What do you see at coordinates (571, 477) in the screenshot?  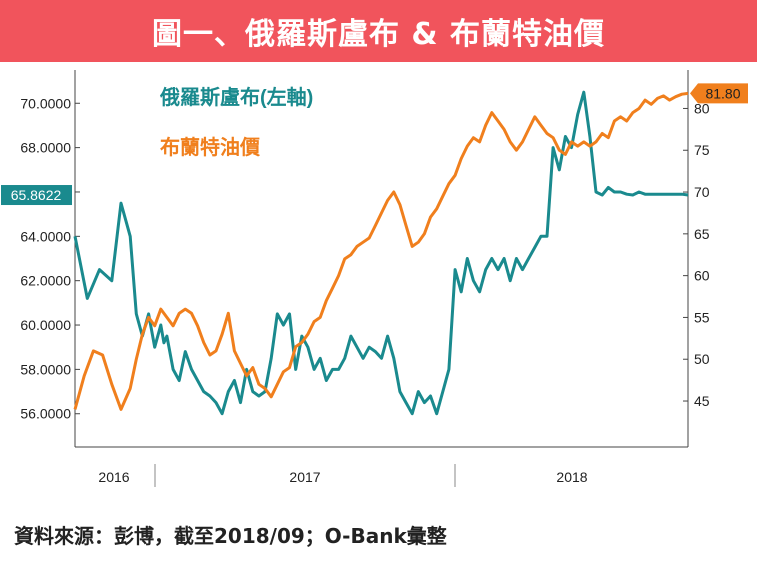 I see `x-tick-label: 2018` at bounding box center [571, 477].